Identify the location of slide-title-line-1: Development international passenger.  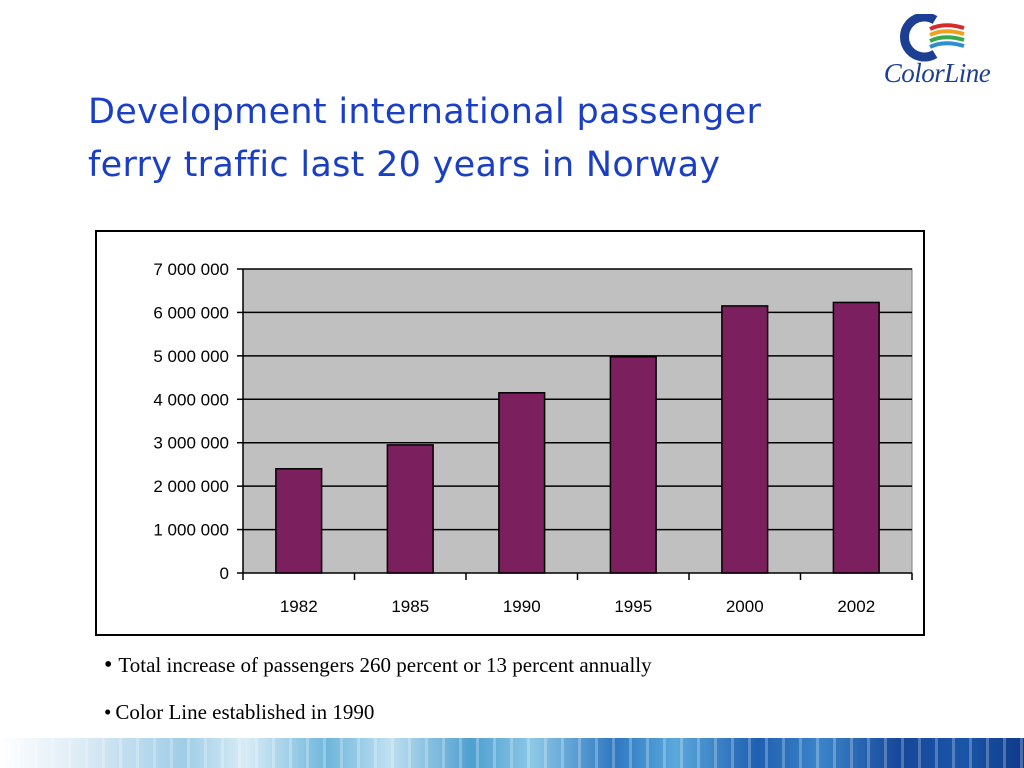
(425, 112).